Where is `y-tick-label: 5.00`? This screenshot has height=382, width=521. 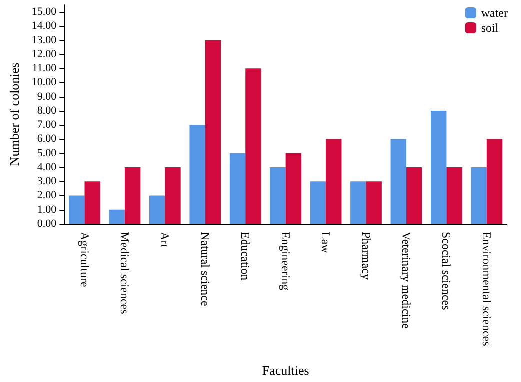 y-tick-label: 5.00 is located at coordinates (47, 153).